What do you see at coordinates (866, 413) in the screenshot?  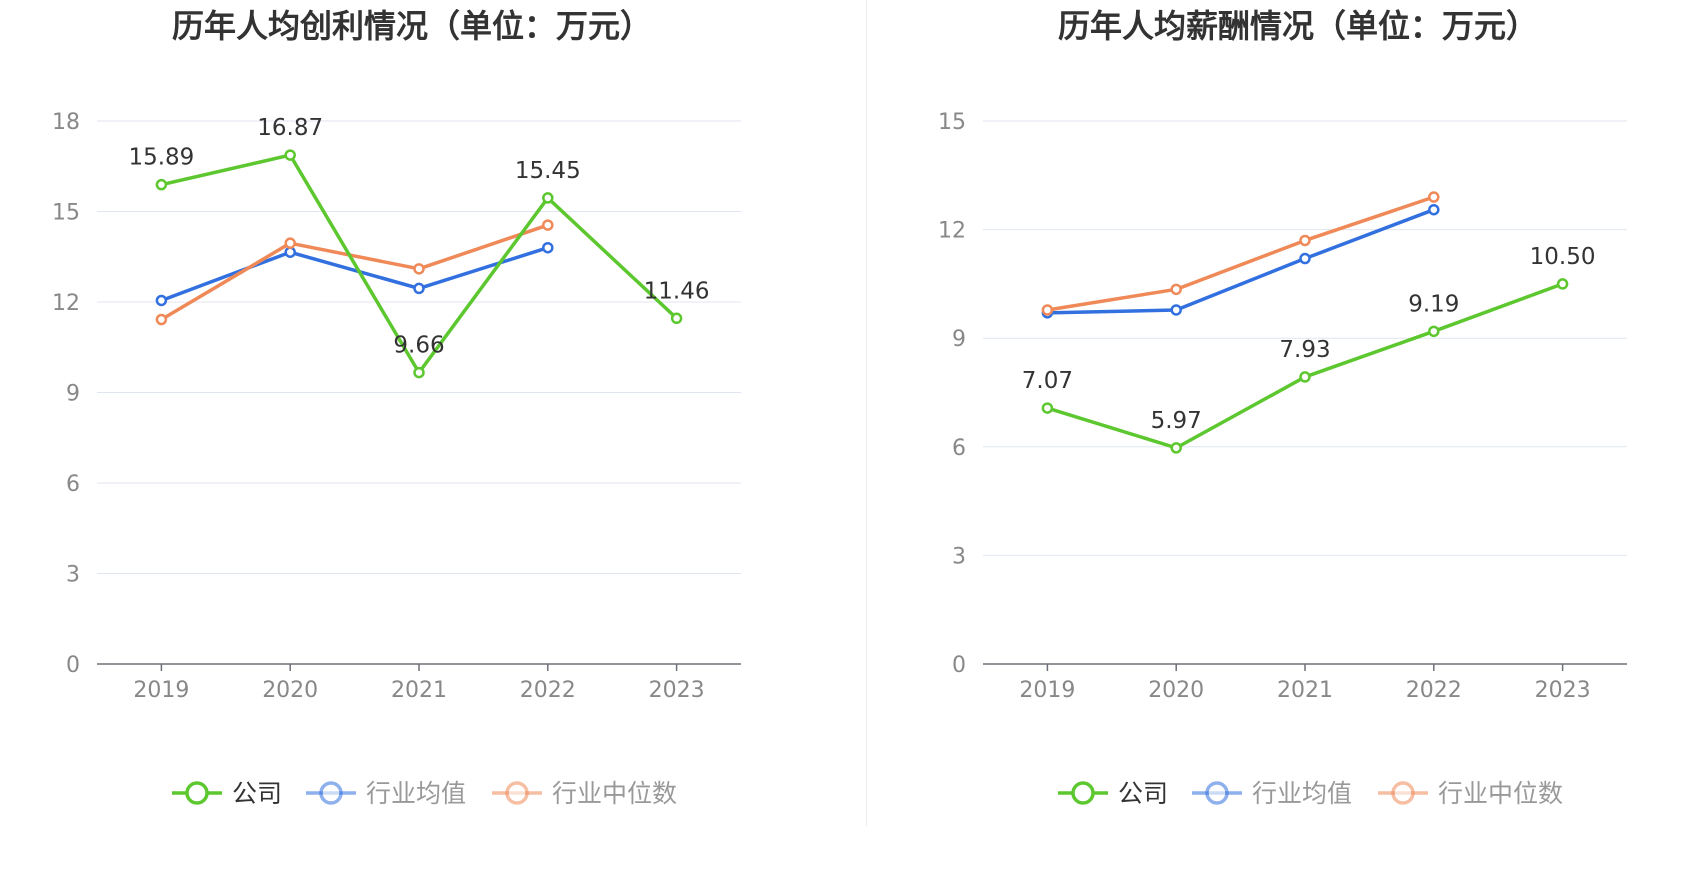 I see `panel-divider` at bounding box center [866, 413].